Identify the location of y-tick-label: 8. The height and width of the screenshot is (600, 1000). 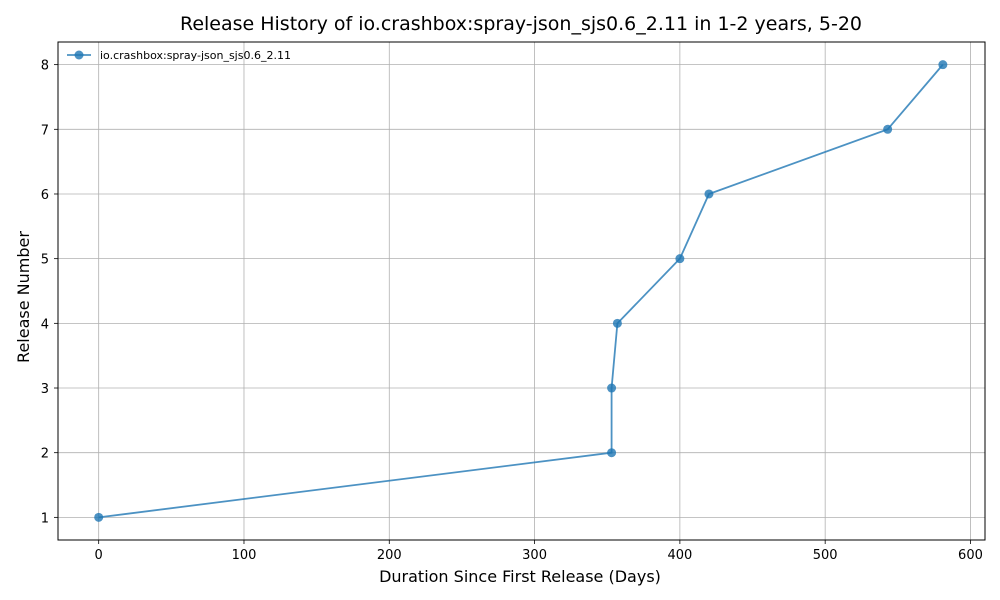
(45, 66).